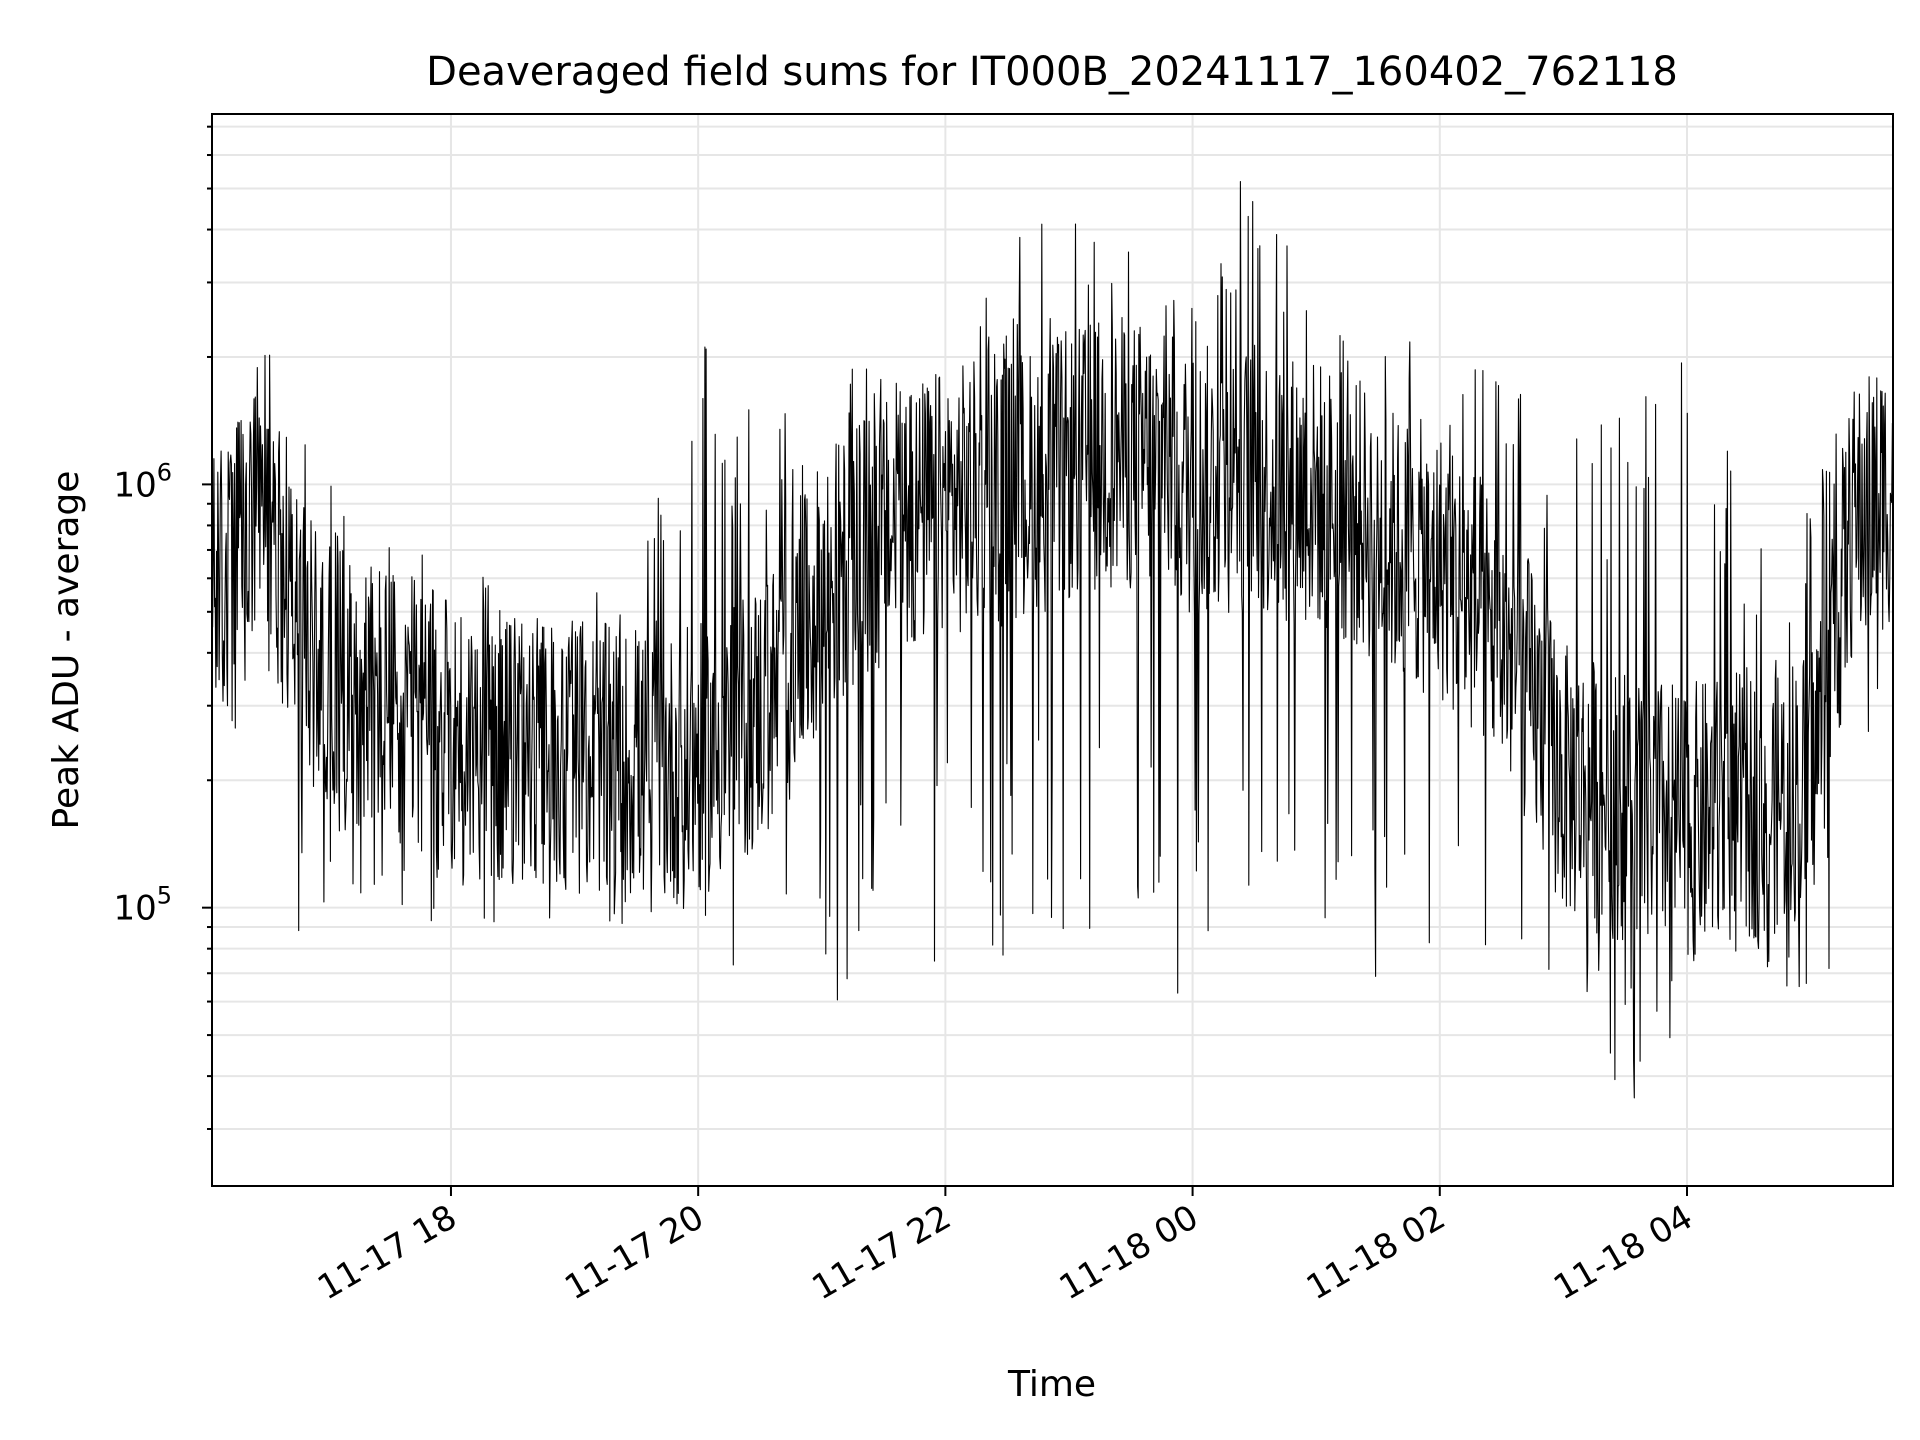 The height and width of the screenshot is (1440, 1920). What do you see at coordinates (1051, 1384) in the screenshot?
I see `x-axis-label: Time` at bounding box center [1051, 1384].